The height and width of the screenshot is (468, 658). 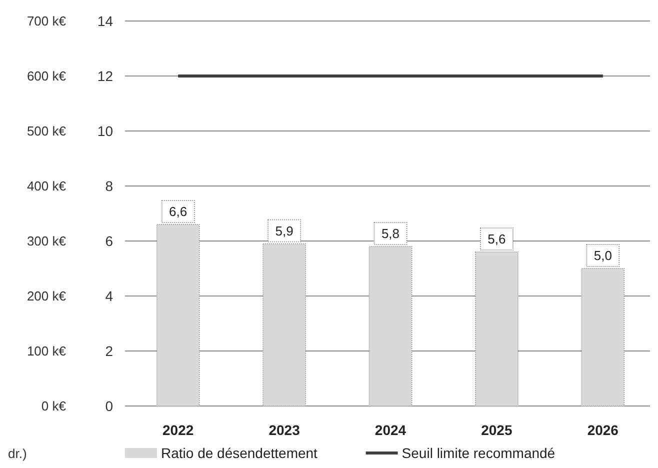 I want to click on y-tick-label: 12, so click(x=105, y=76).